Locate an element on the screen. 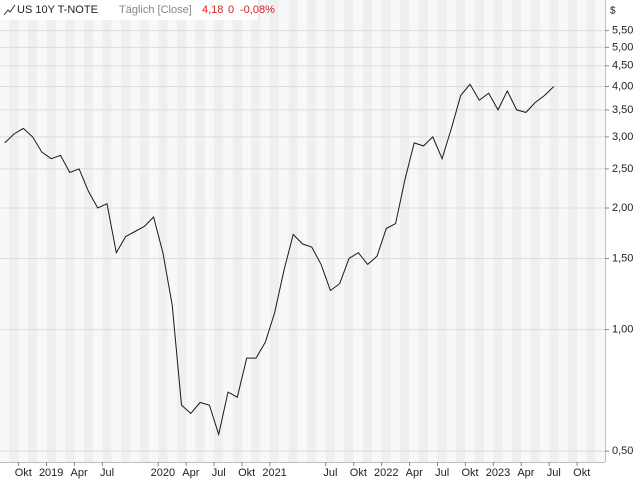 The image size is (640, 480). y-tick-label: 3,00 is located at coordinates (622, 137).